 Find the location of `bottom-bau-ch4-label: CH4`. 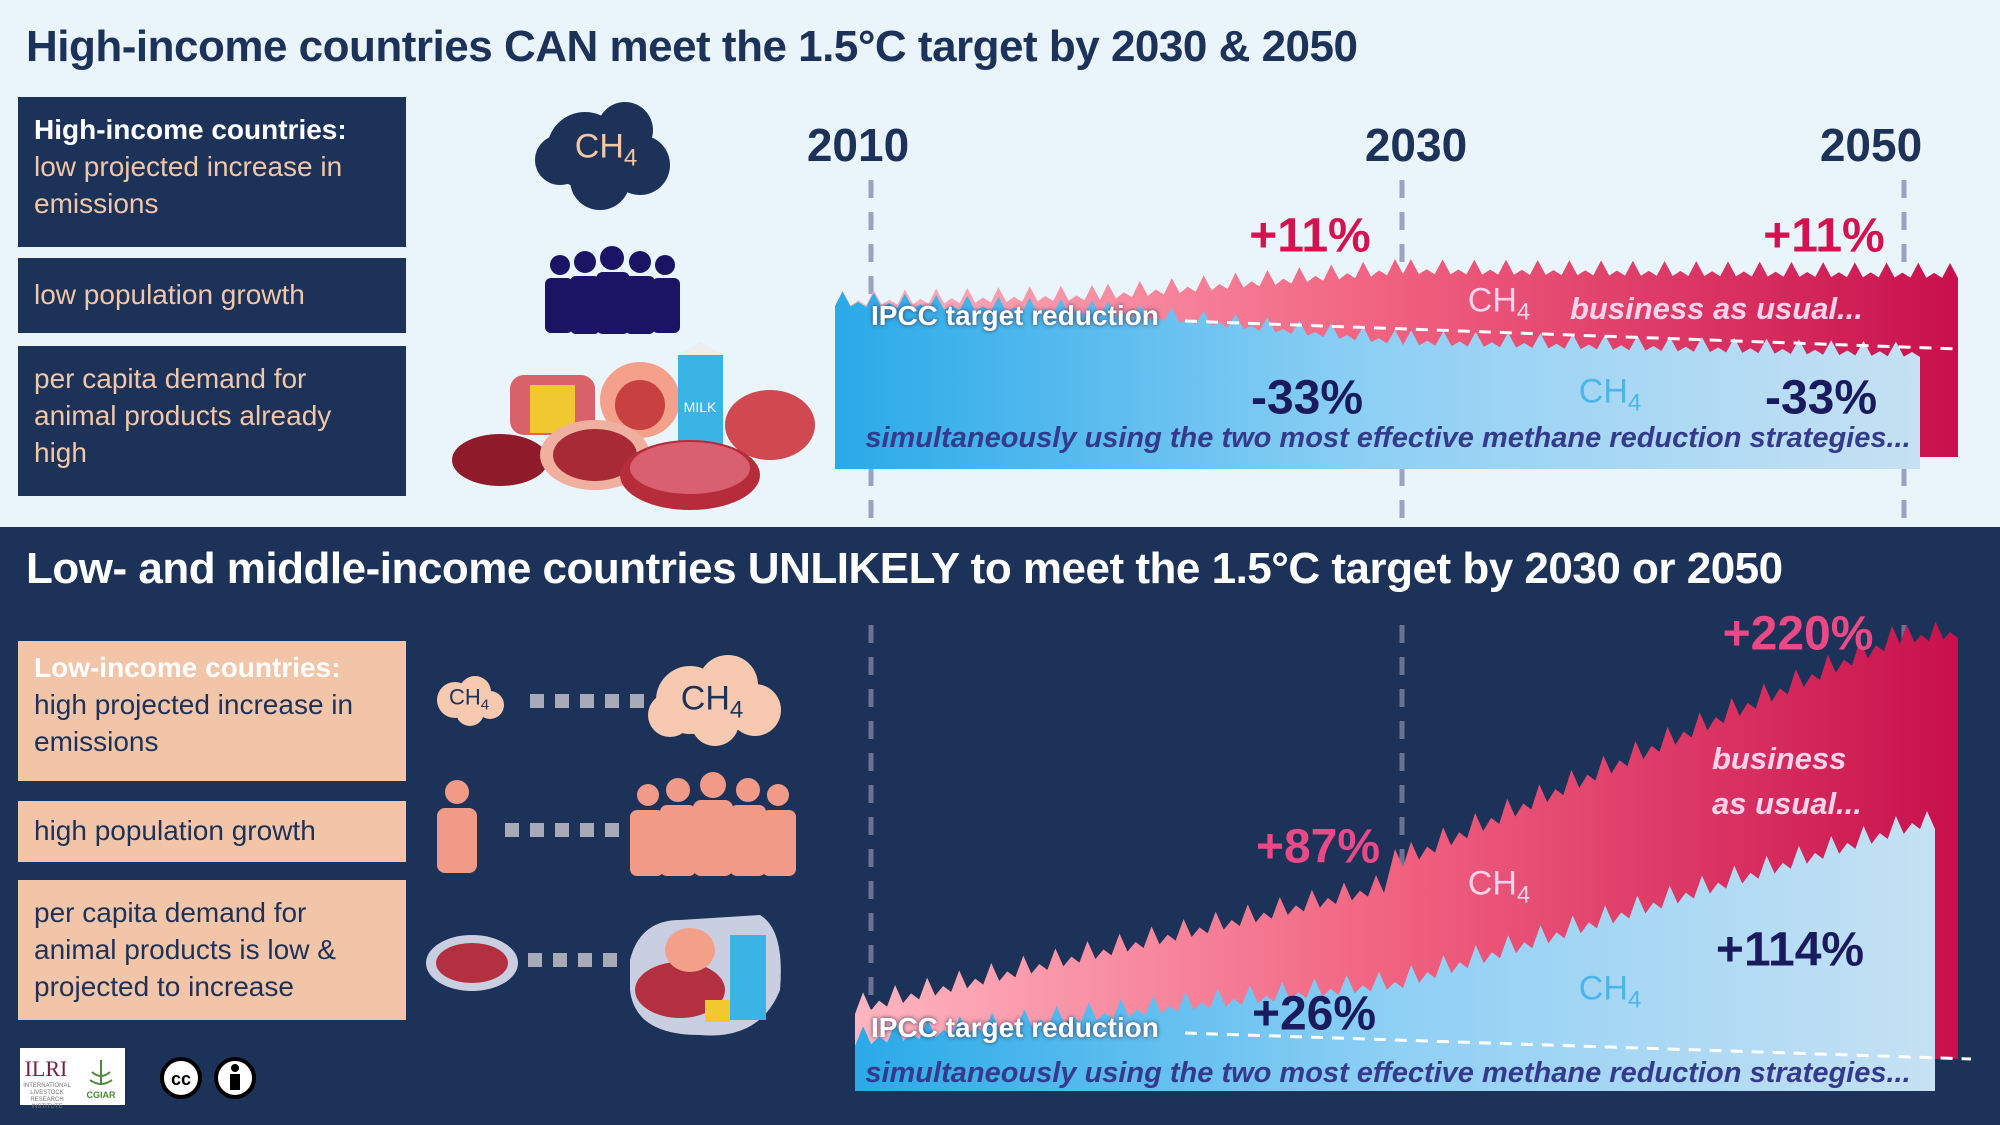

bottom-bau-ch4-label: CH4 is located at coordinates (1499, 886).